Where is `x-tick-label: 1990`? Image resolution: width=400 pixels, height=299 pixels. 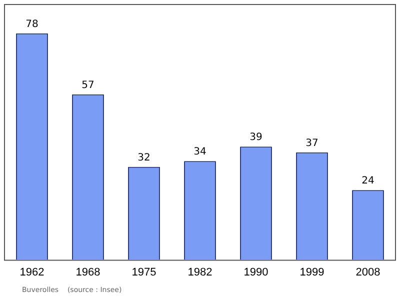
x-tick-label: 1990 is located at coordinates (256, 272).